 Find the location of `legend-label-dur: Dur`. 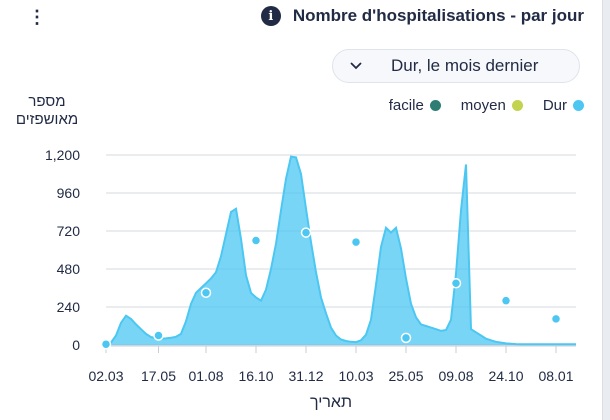

legend-label-dur: Dur is located at coordinates (554, 105).